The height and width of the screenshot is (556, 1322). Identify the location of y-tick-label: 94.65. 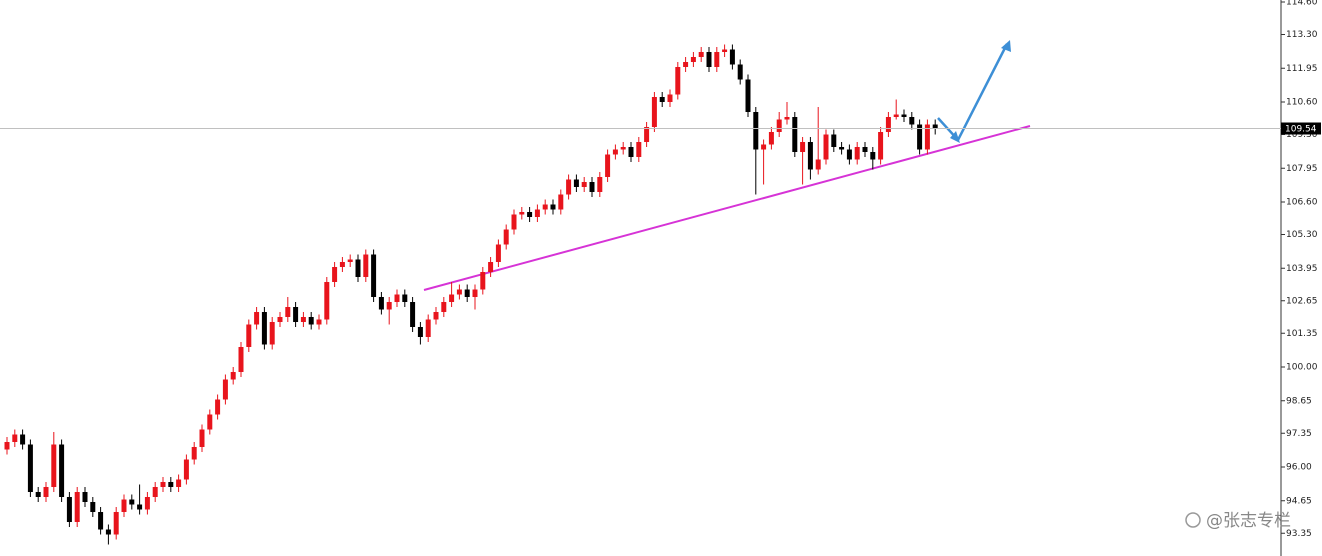
(1299, 501).